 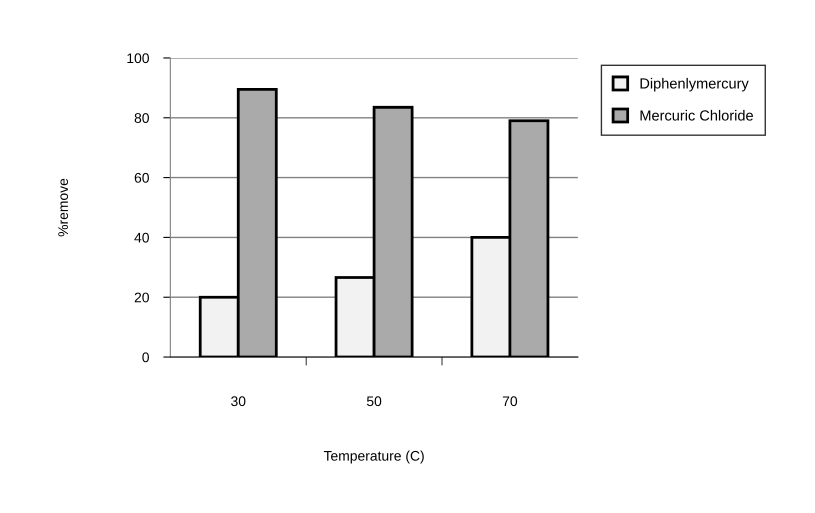 I want to click on y-tick-label: 20, so click(x=141, y=297).